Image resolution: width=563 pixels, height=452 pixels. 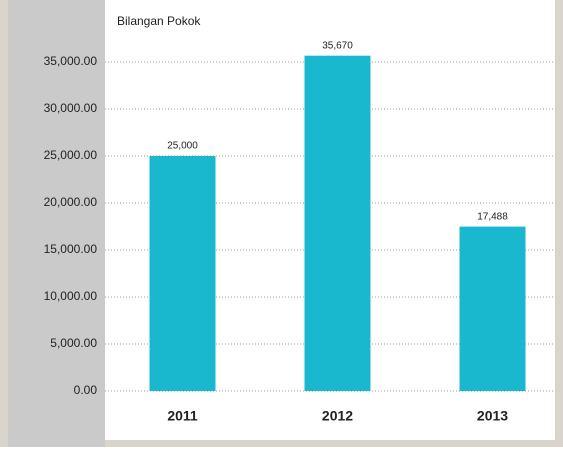 I want to click on y-tick-label: 30,000.00, so click(x=71, y=108).